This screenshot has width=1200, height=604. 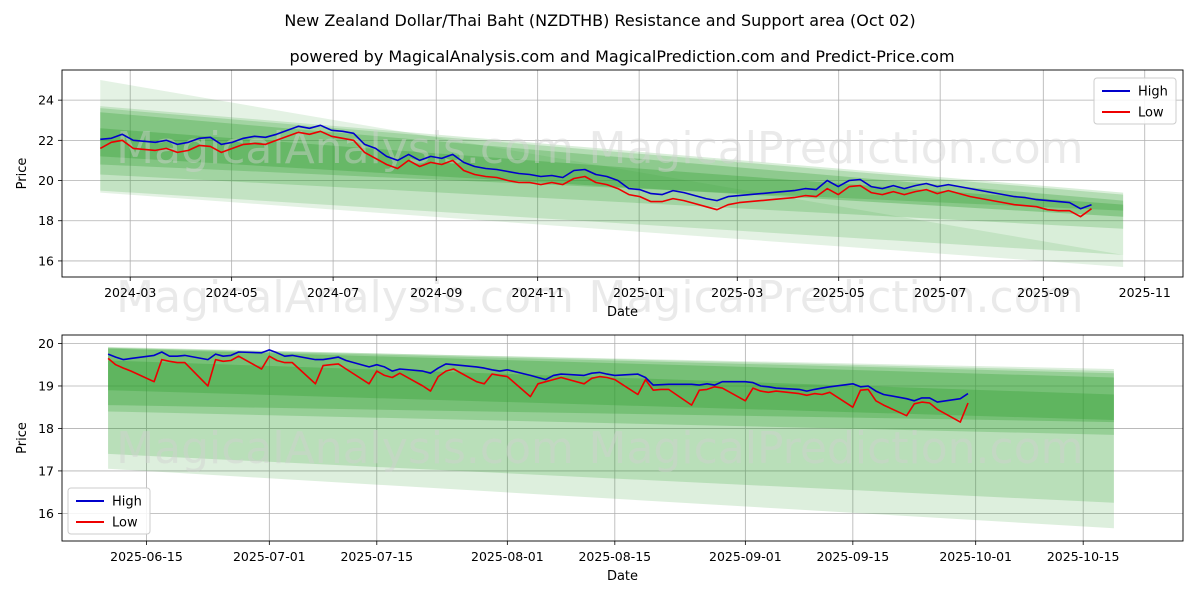 What do you see at coordinates (376, 556) in the screenshot?
I see `x-tick-label: 2025-07-15` at bounding box center [376, 556].